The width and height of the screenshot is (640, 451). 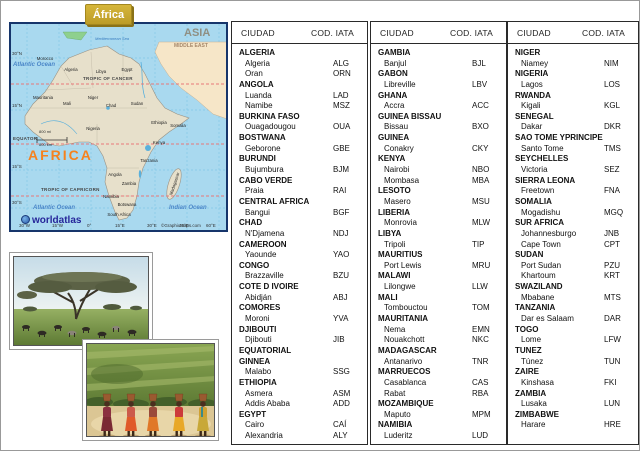 What do you see at coordinates (262, 138) in the screenshot?
I see `row-label: BOSTWANA` at bounding box center [262, 138].